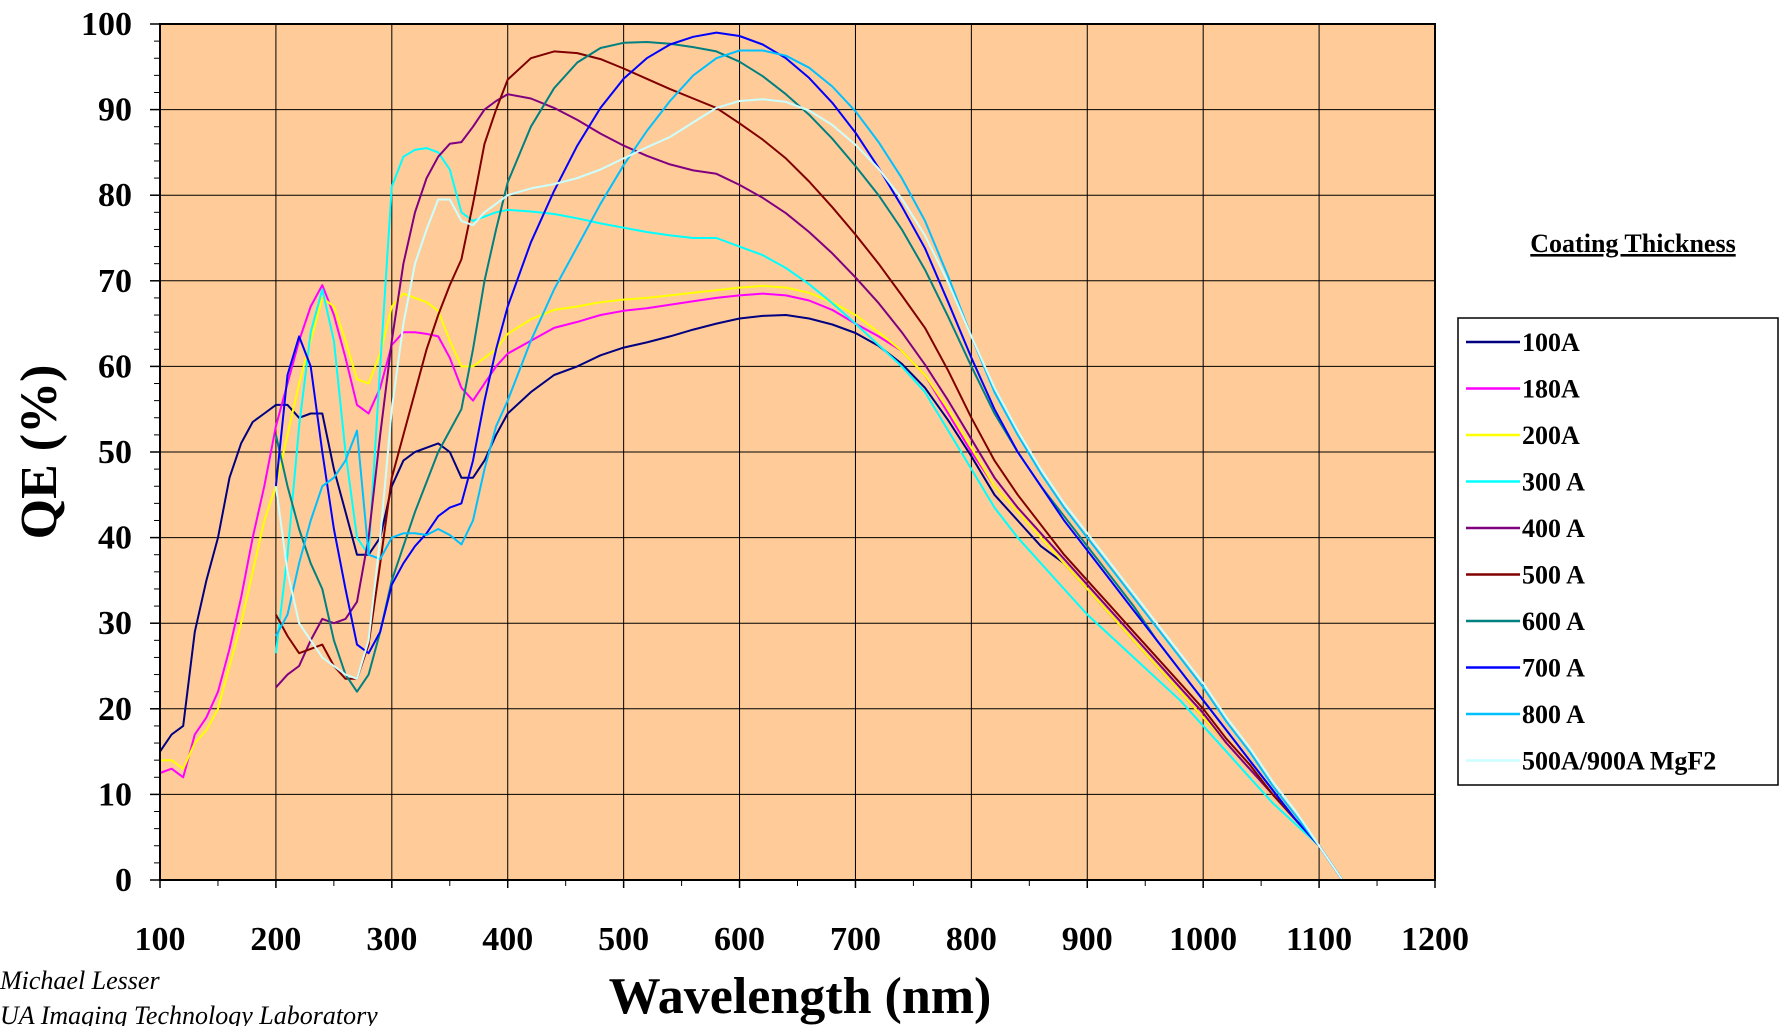 The image size is (1785, 1026). I want to click on legend-item: 600 A, so click(1525, 621).